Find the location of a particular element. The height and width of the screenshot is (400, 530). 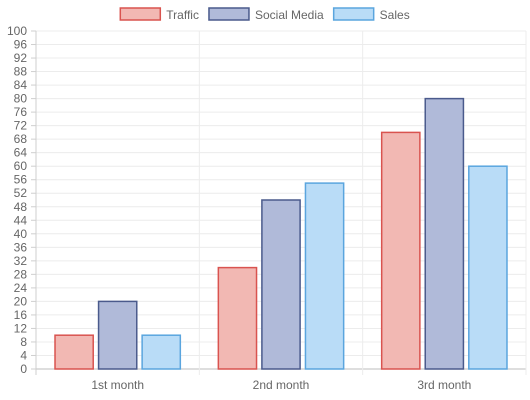

y-tick-label: 84 is located at coordinates (21, 85).